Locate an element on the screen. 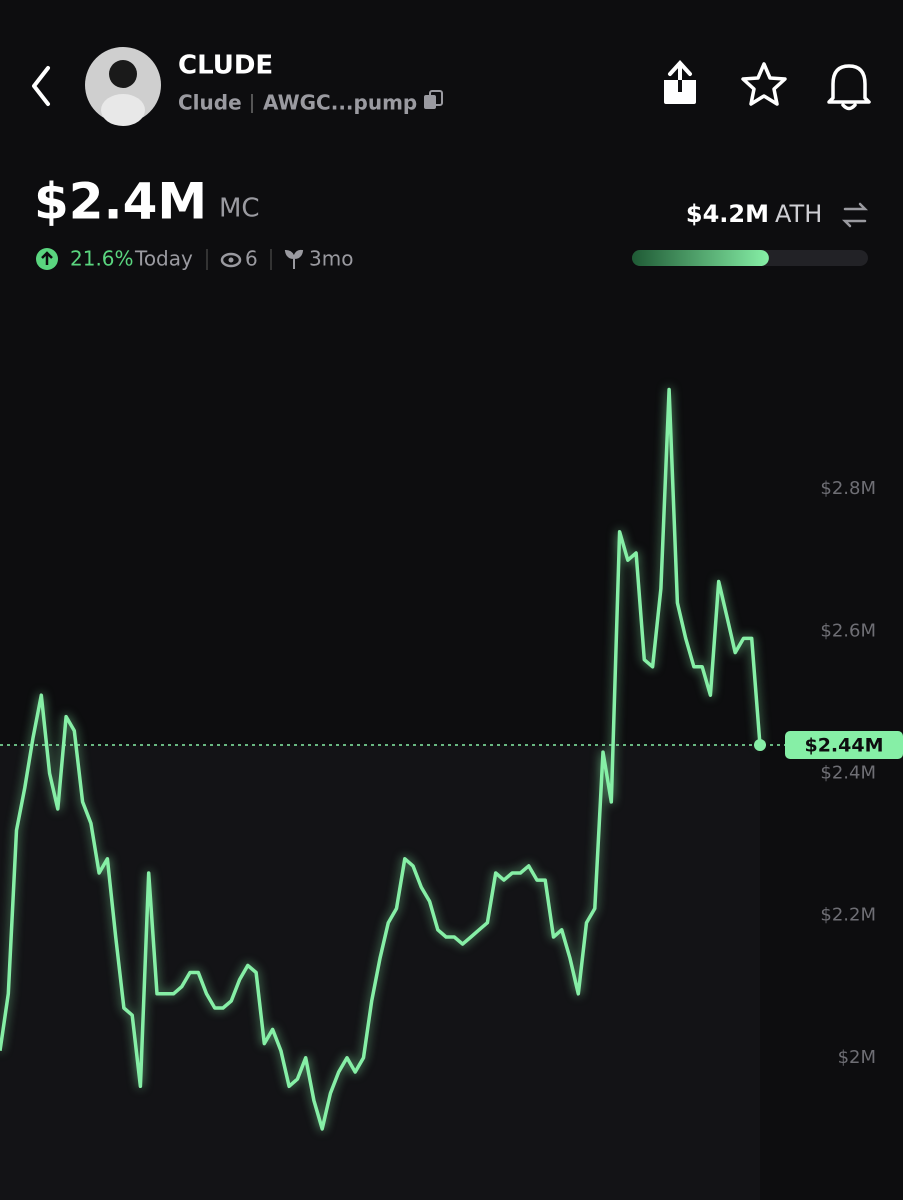 The image size is (903, 1200). token-title: CLUDE is located at coordinates (225, 66).